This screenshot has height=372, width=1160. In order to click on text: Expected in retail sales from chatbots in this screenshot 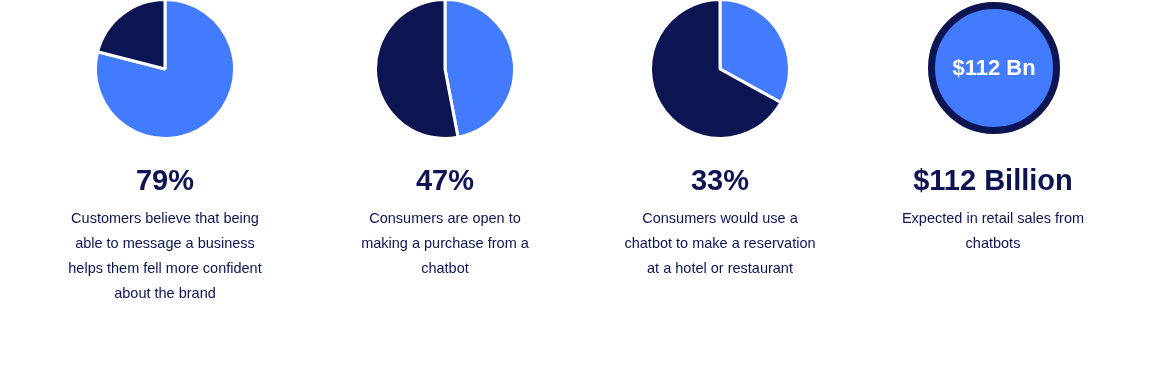, I will do `click(993, 231)`.